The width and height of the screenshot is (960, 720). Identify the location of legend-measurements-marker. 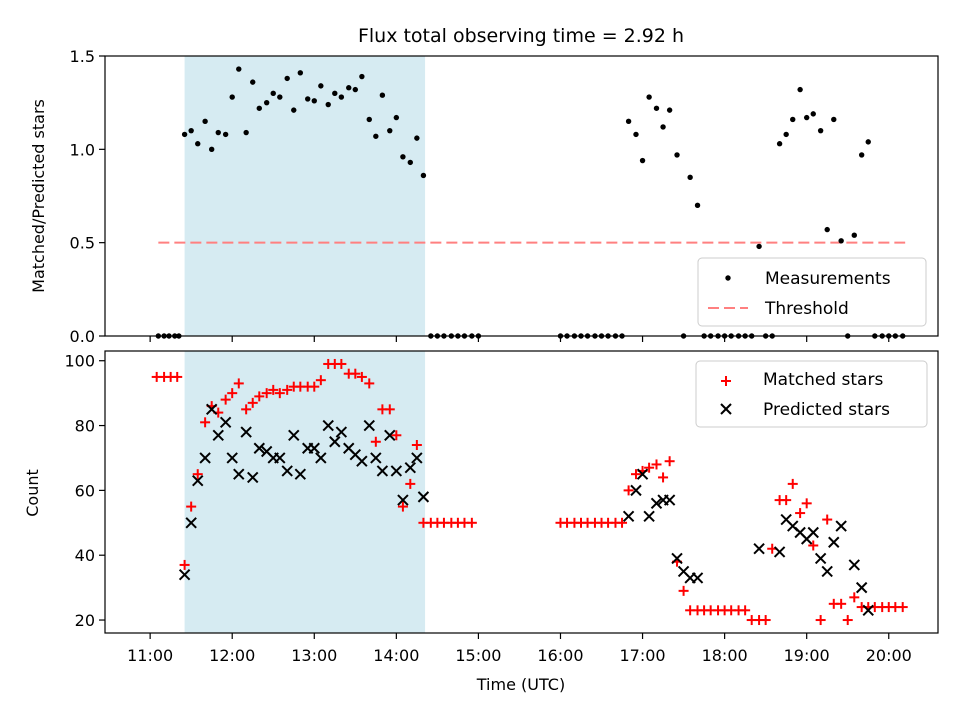
(728, 278).